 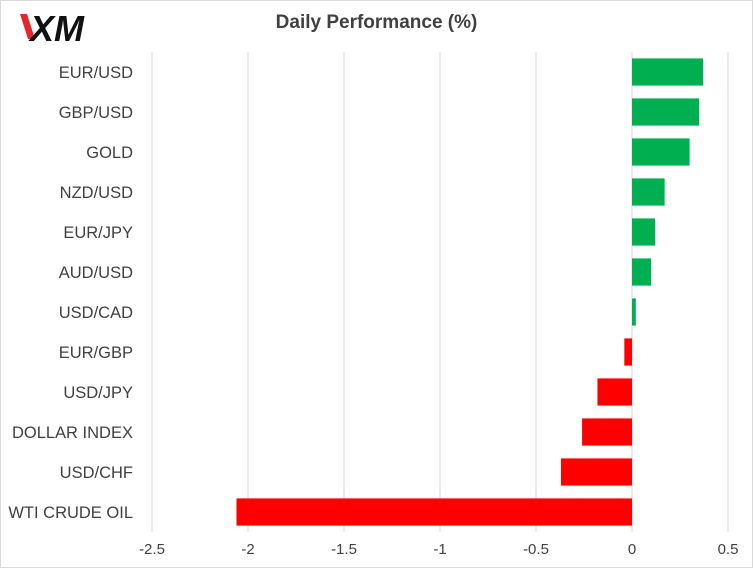 I want to click on category-label: GBP/USD, so click(x=96, y=113).